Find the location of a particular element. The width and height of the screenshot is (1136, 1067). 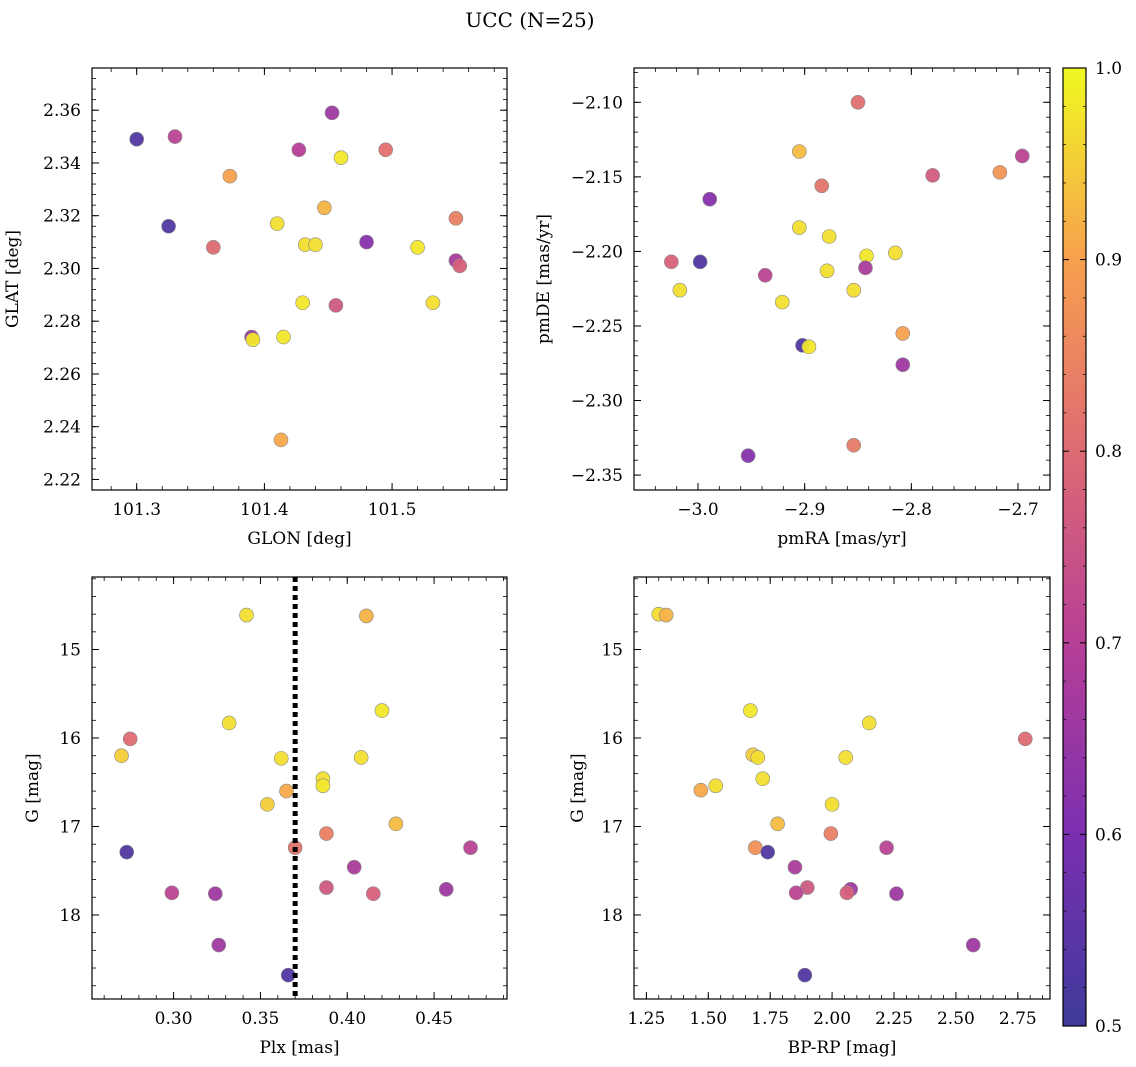

x-tick-label: 0.35 is located at coordinates (261, 1019).